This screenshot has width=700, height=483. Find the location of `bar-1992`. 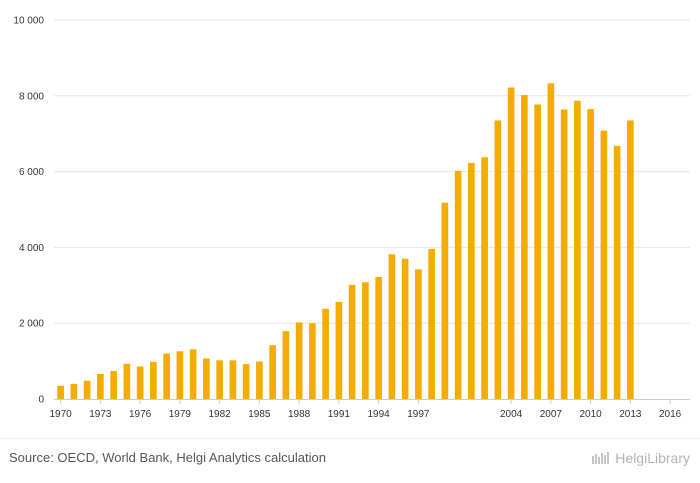

bar-1992 is located at coordinates (352, 341).